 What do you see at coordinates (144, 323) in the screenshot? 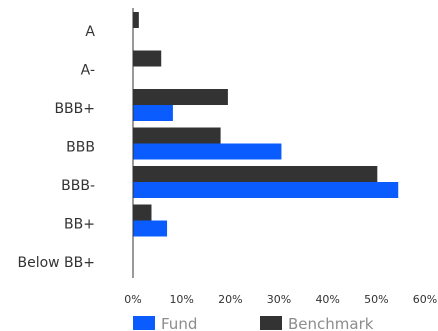
I see `legend-swatch-fund` at bounding box center [144, 323].